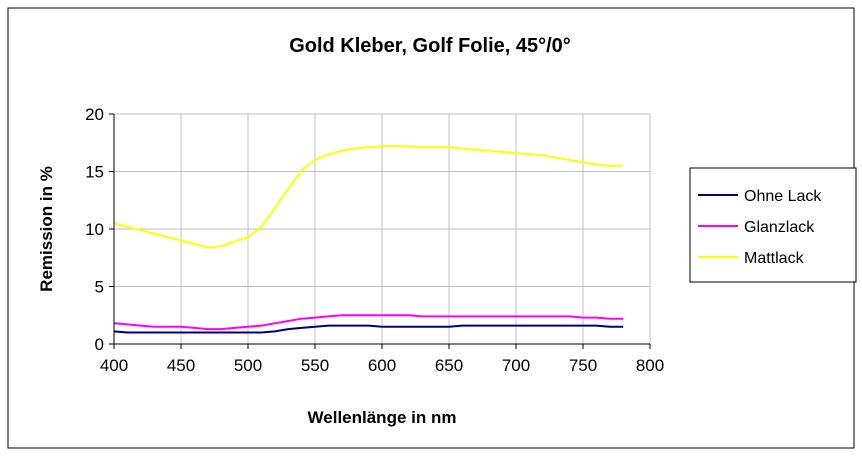  Describe the element at coordinates (99, 344) in the screenshot. I see `y-tick-label: 0` at that location.